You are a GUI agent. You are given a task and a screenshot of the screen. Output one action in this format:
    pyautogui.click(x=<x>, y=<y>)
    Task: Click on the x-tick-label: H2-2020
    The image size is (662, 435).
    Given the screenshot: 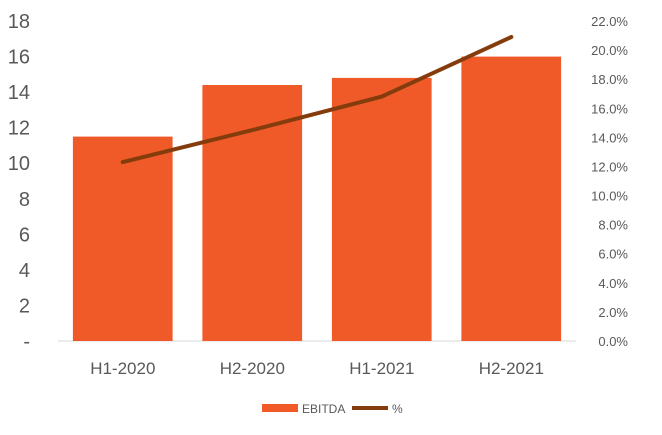 What is the action you would take?
    pyautogui.click(x=252, y=368)
    